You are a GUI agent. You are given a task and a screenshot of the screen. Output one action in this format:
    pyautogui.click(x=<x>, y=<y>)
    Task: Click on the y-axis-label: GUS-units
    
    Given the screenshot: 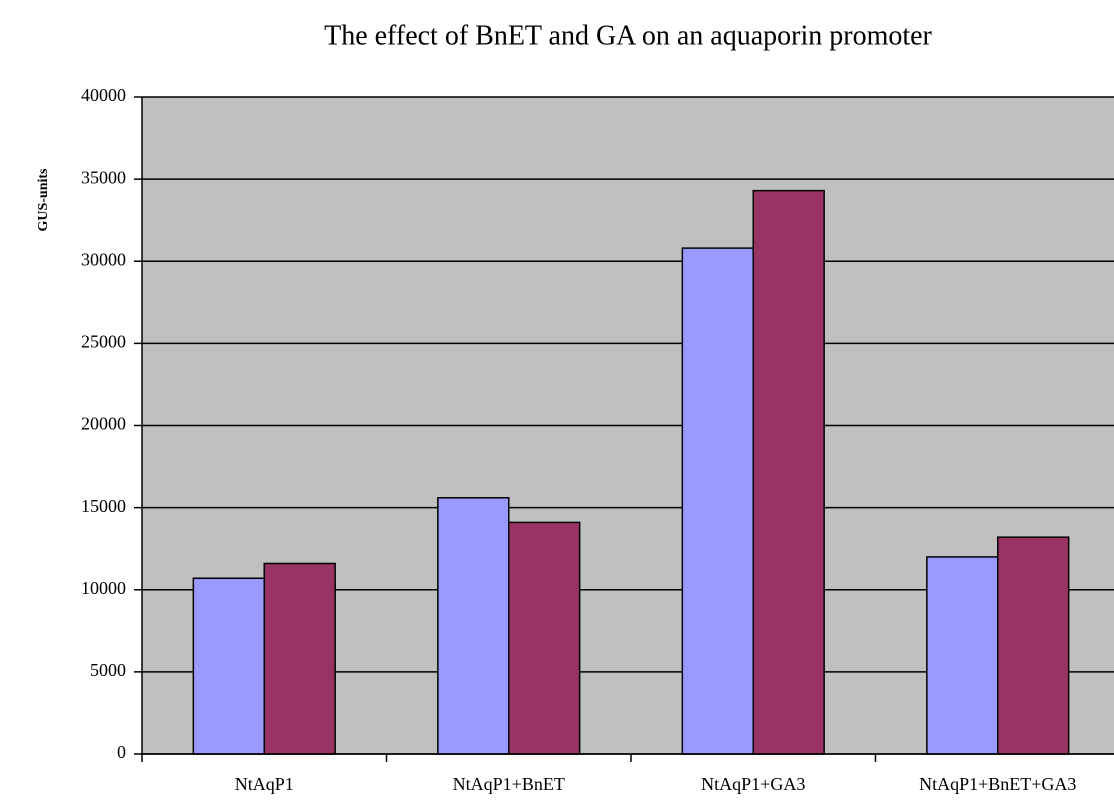 What is the action you would take?
    pyautogui.click(x=43, y=200)
    